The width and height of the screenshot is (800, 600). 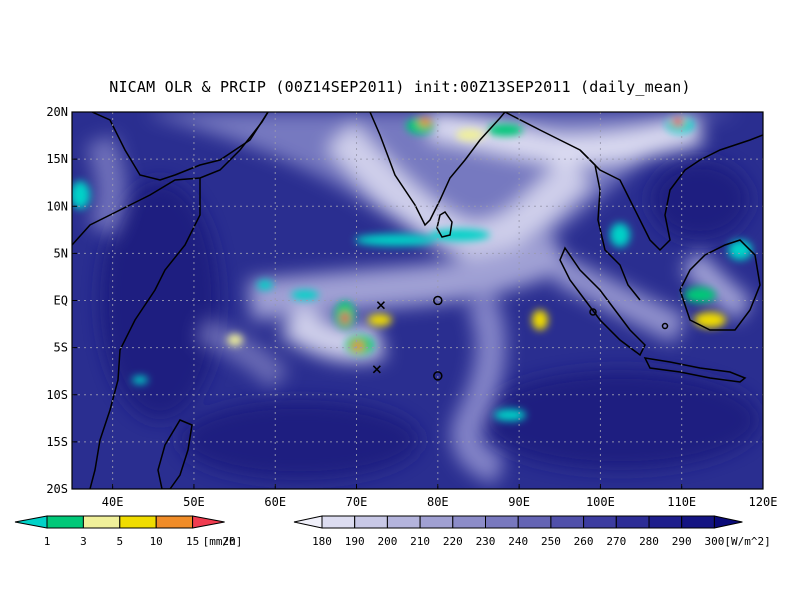 I want to click on colorbar-label: 240, so click(x=518, y=541).